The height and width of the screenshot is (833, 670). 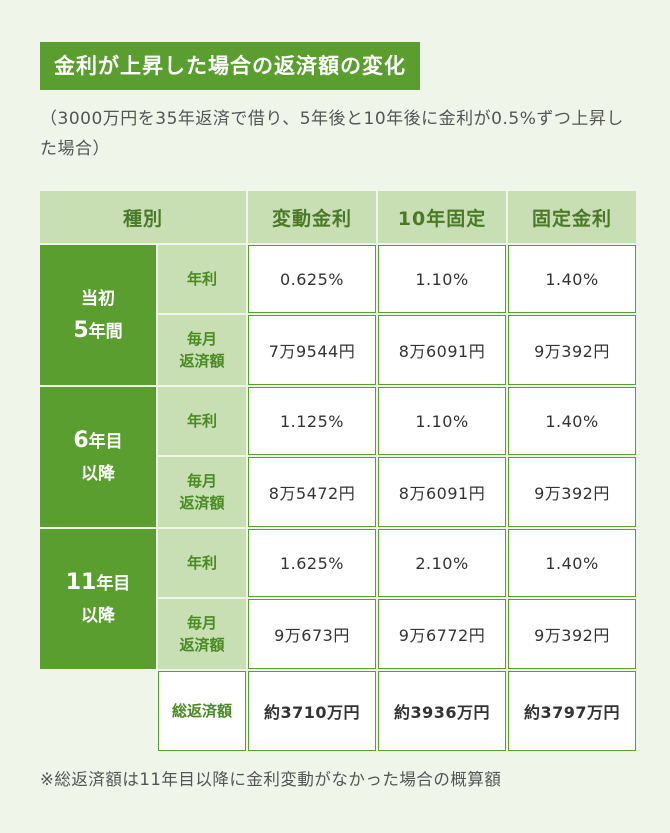 What do you see at coordinates (312, 563) in the screenshot?
I see `rate-cell: 1.625%` at bounding box center [312, 563].